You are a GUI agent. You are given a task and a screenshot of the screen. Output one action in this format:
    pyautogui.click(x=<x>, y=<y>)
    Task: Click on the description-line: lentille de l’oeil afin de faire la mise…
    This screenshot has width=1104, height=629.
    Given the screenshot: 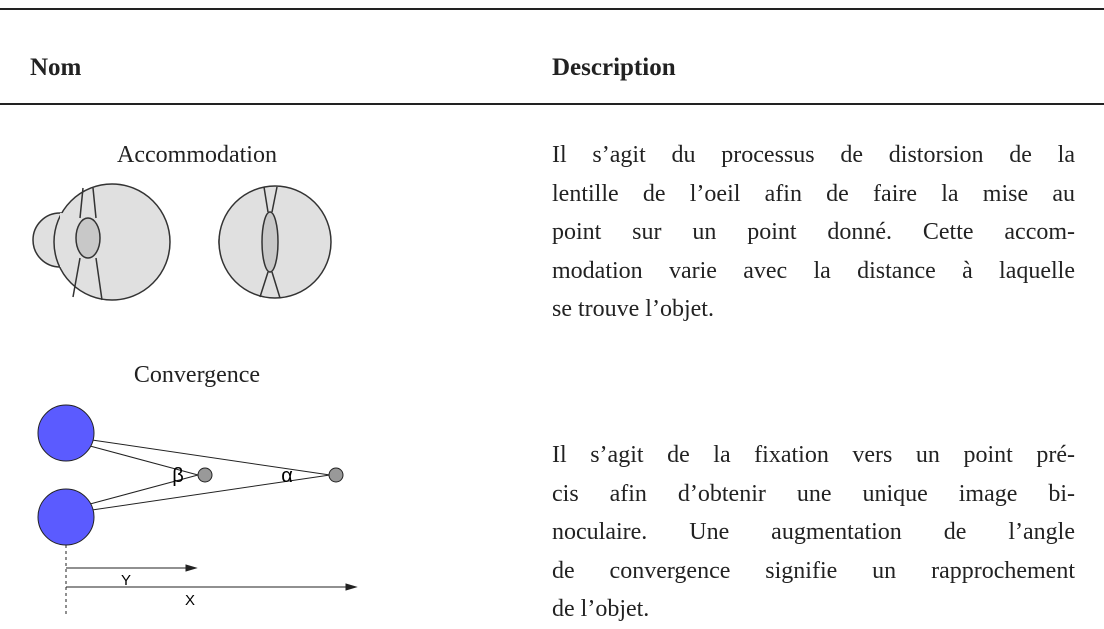 What is the action you would take?
    pyautogui.click(x=813, y=193)
    